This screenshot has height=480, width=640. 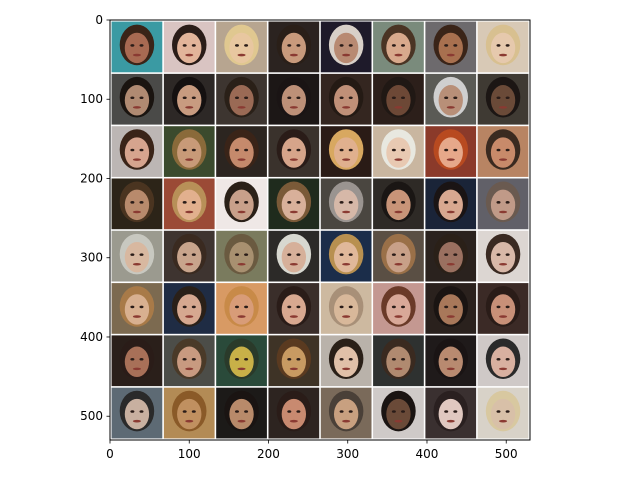 I want to click on y-tick-label: 400, so click(x=91, y=337).